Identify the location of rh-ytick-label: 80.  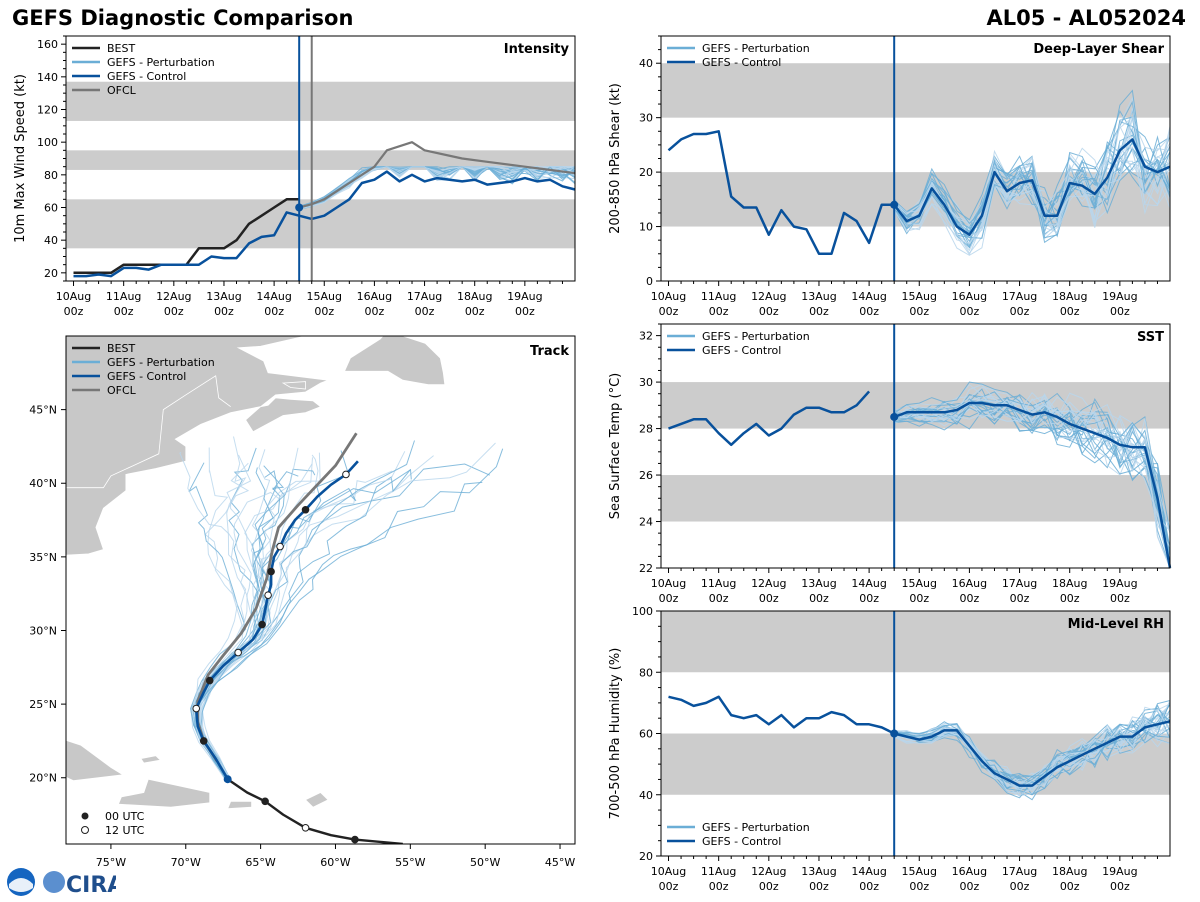
(646, 672).